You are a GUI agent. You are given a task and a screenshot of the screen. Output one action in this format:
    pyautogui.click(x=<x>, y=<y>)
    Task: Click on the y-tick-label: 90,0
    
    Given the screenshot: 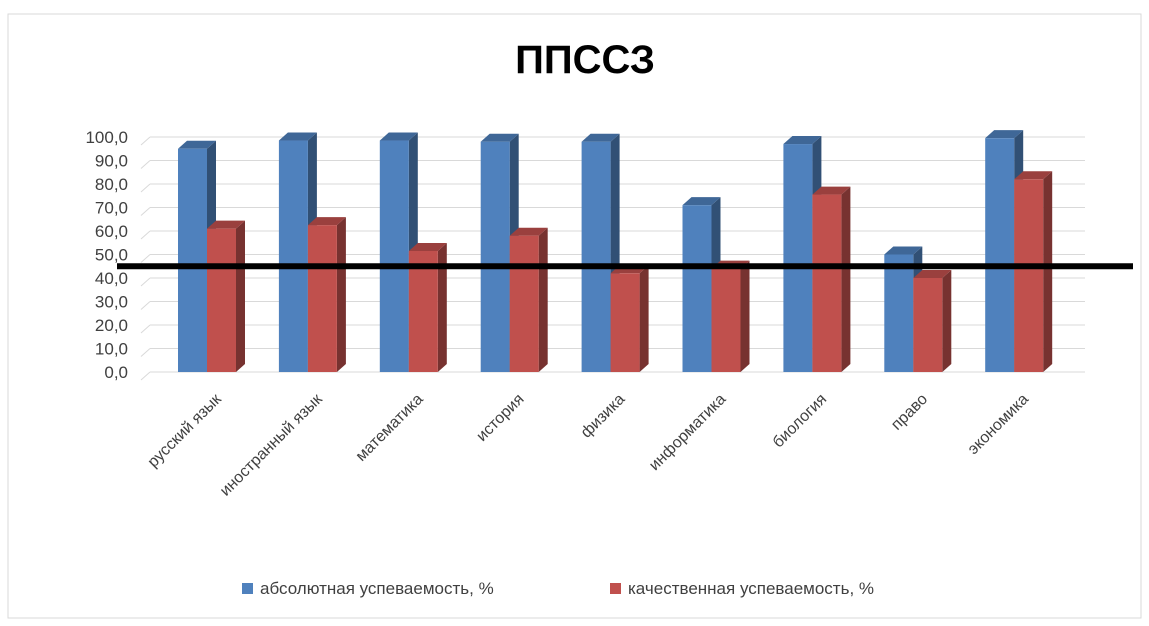 What is the action you would take?
    pyautogui.click(x=111, y=161)
    